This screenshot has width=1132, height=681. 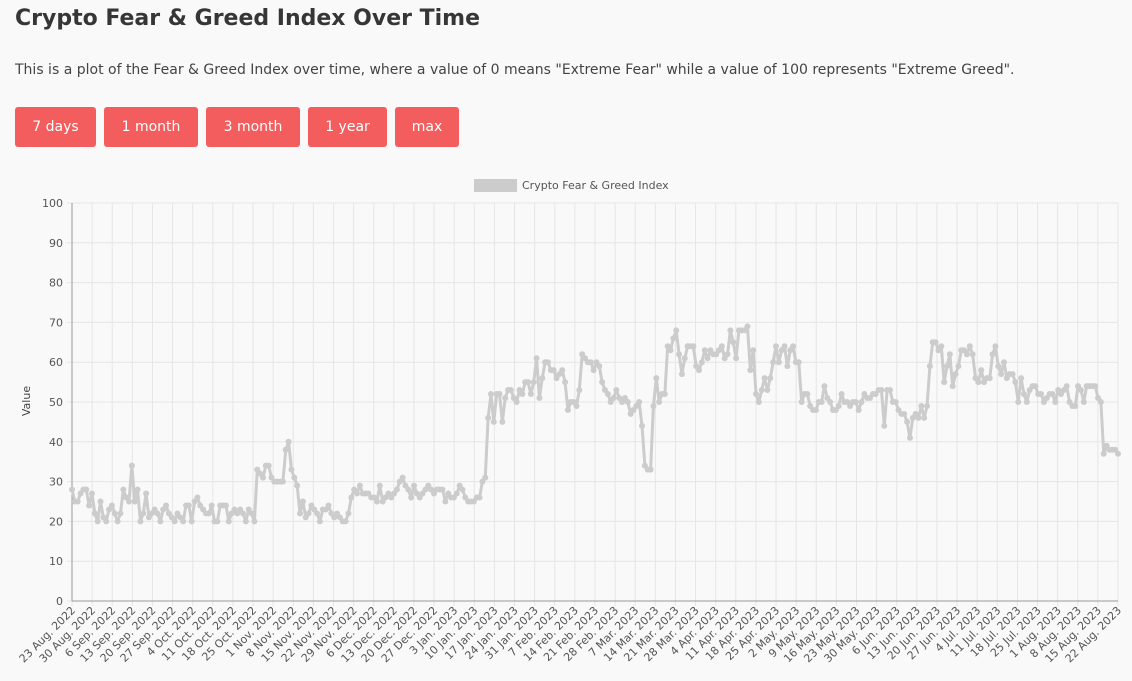 What do you see at coordinates (253, 127) in the screenshot?
I see `range-3-month-button: 3 month` at bounding box center [253, 127].